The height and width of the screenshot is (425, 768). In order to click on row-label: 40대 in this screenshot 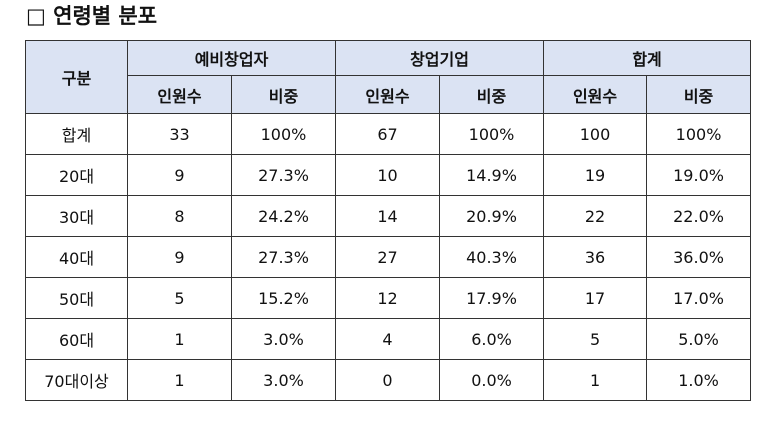, I will do `click(76, 257)`.